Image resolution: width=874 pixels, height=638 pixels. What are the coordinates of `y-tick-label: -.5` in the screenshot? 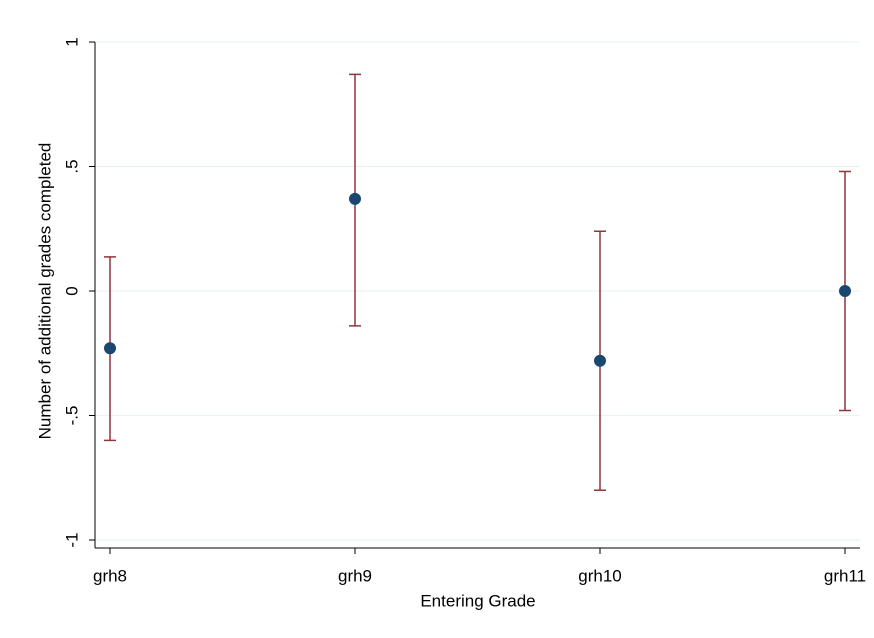 It's located at (71, 416).